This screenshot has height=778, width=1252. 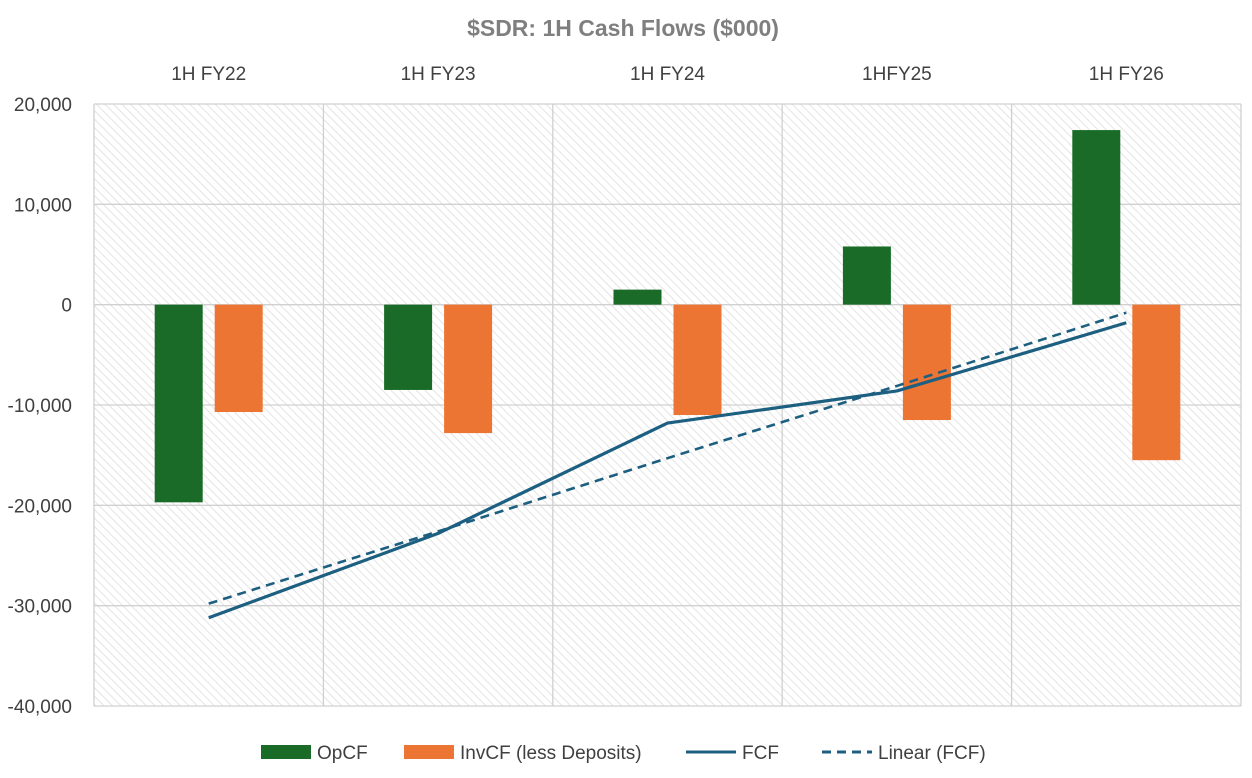 What do you see at coordinates (342, 753) in the screenshot?
I see `legend-label: OpCF` at bounding box center [342, 753].